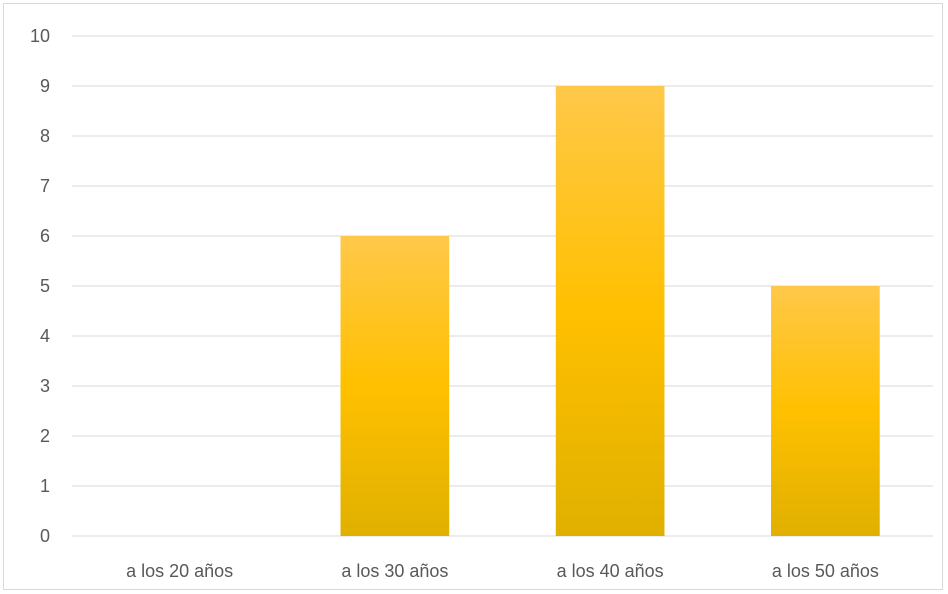 Image resolution: width=948 pixels, height=594 pixels. What do you see at coordinates (394, 571) in the screenshot?
I see `x-tick-label: a los 30 años` at bounding box center [394, 571].